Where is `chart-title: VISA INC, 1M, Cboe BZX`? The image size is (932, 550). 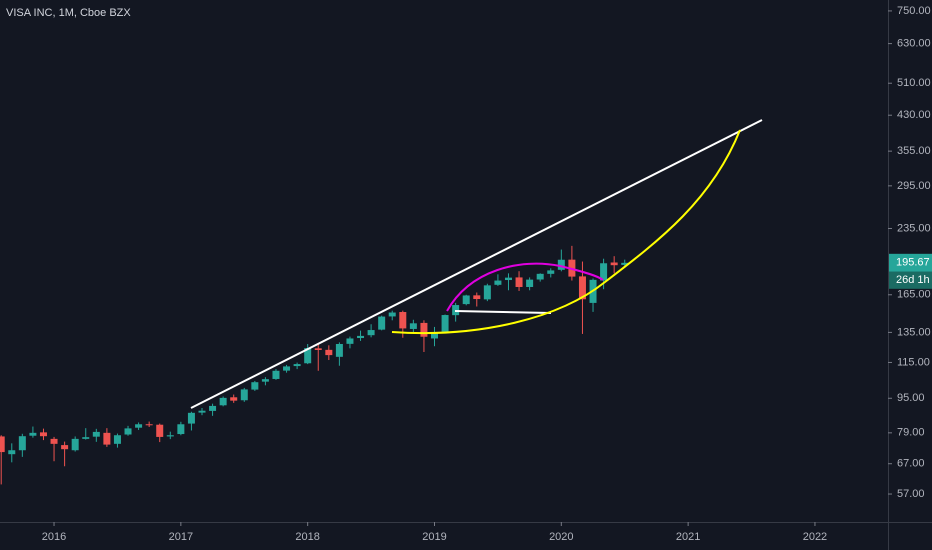
chart-title: VISA INC, 1M, Cboe BZX is located at coordinates (68, 13).